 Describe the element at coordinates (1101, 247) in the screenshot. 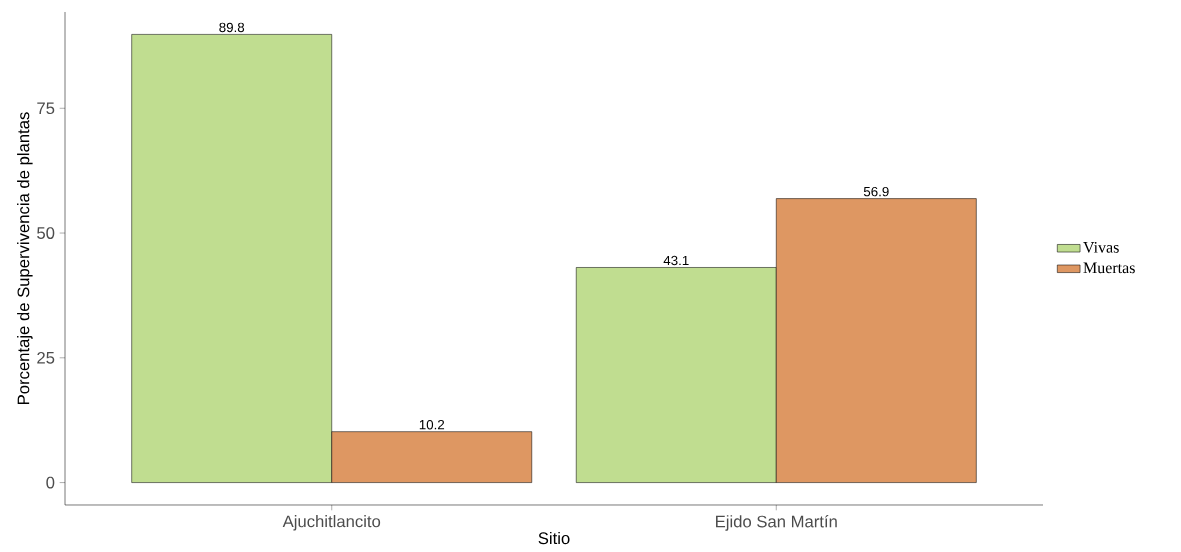

I see `legend-label: Vivas` at that location.